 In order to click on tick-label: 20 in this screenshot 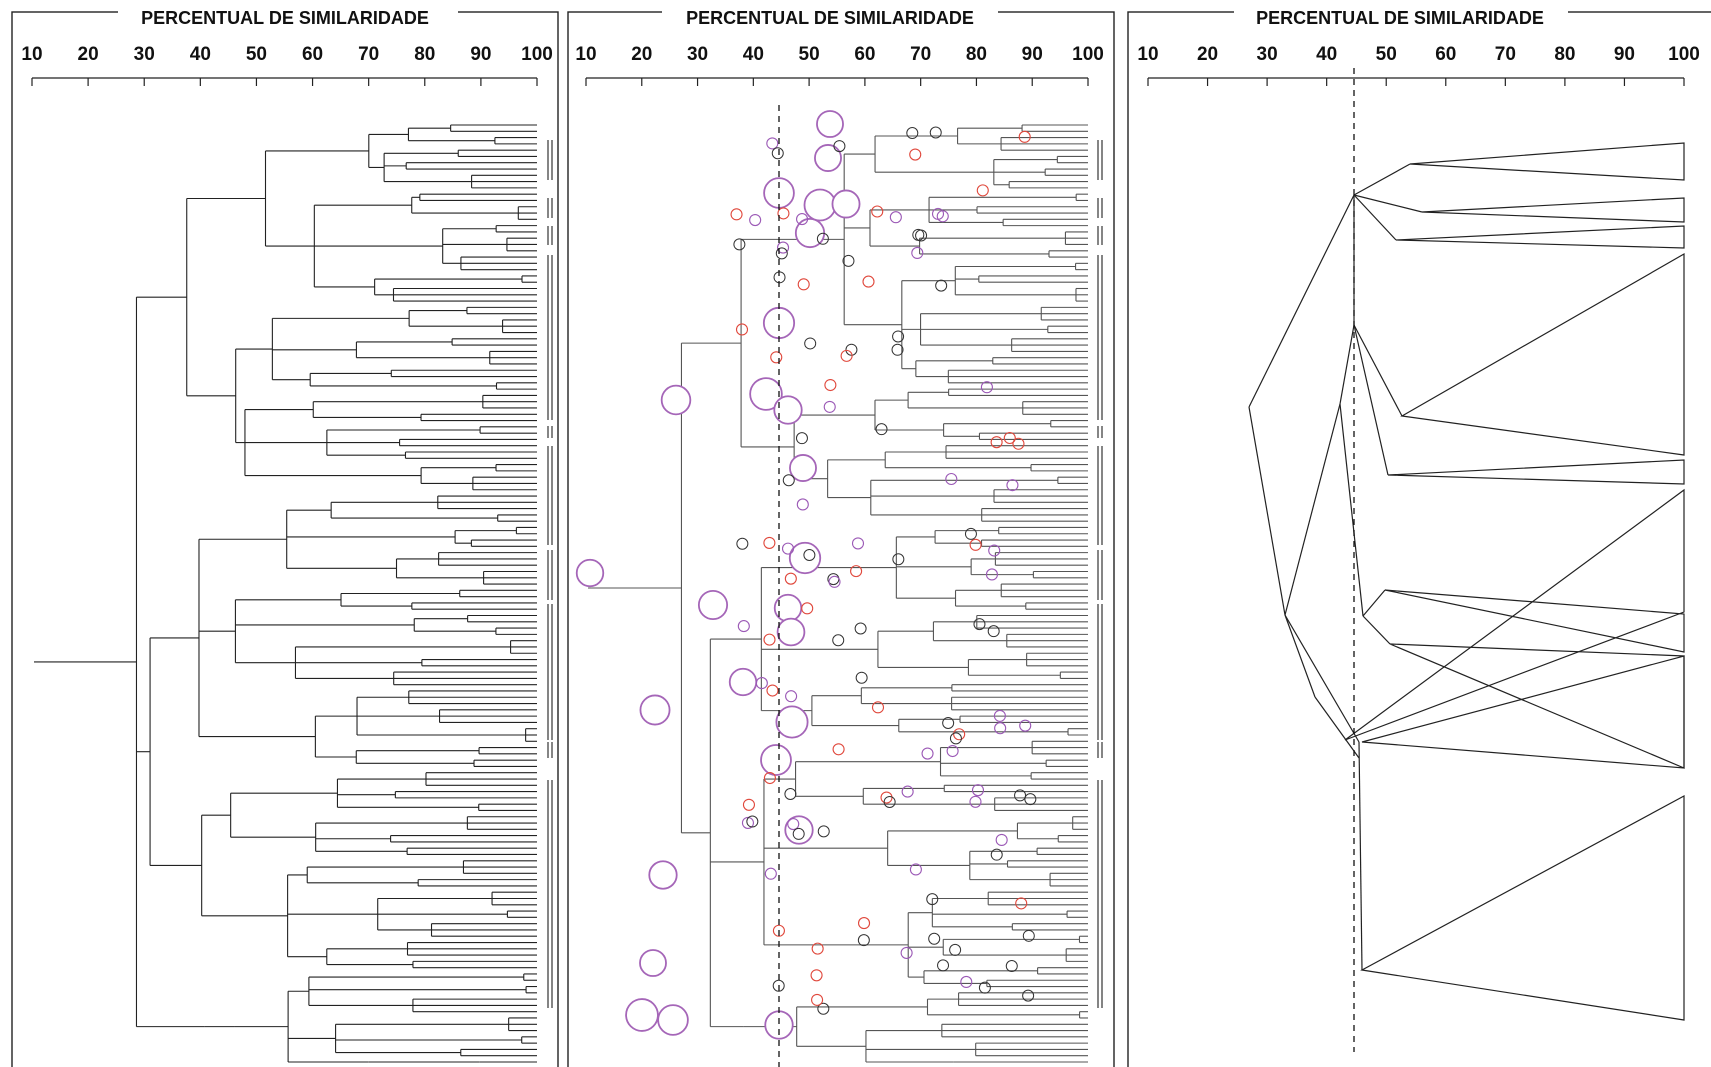, I will do `click(88, 54)`.